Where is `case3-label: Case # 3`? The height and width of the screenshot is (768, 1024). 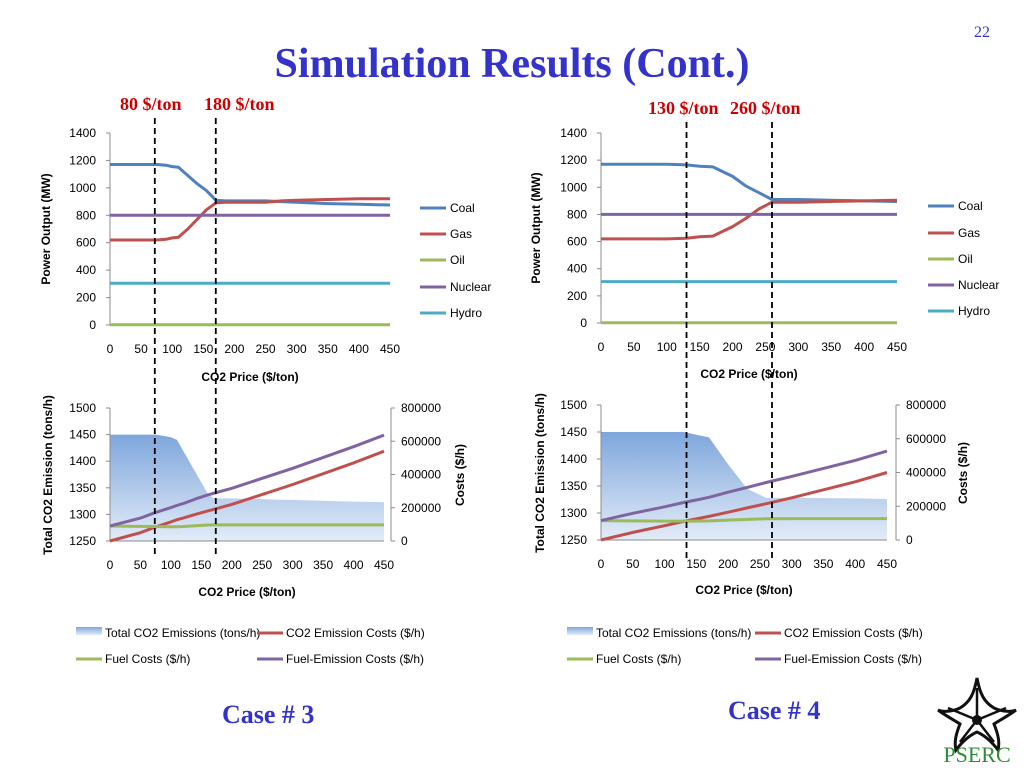 case3-label: Case # 3 is located at coordinates (268, 714).